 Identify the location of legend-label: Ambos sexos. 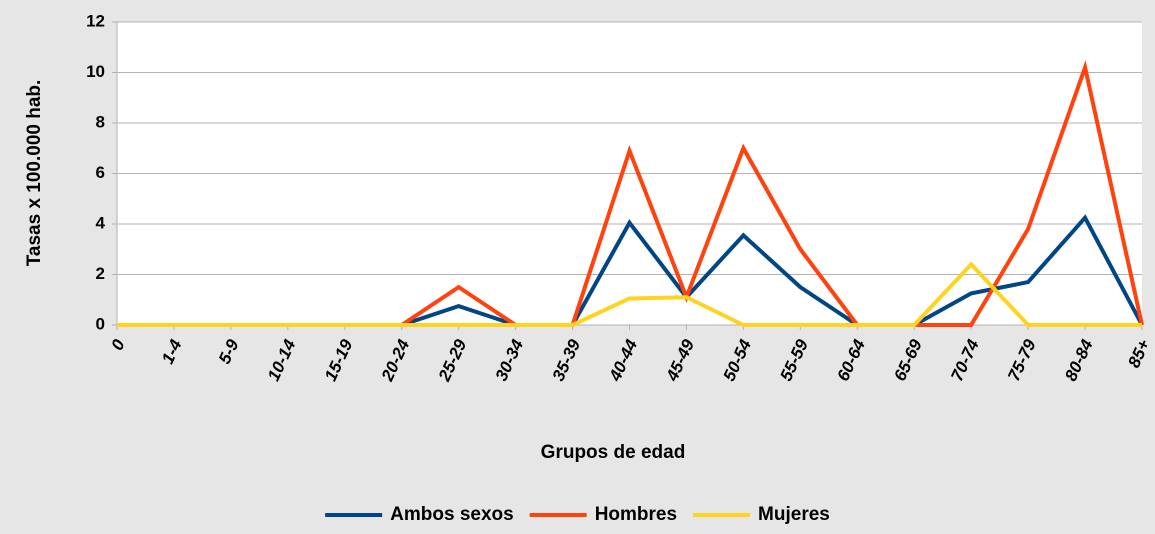
(452, 514).